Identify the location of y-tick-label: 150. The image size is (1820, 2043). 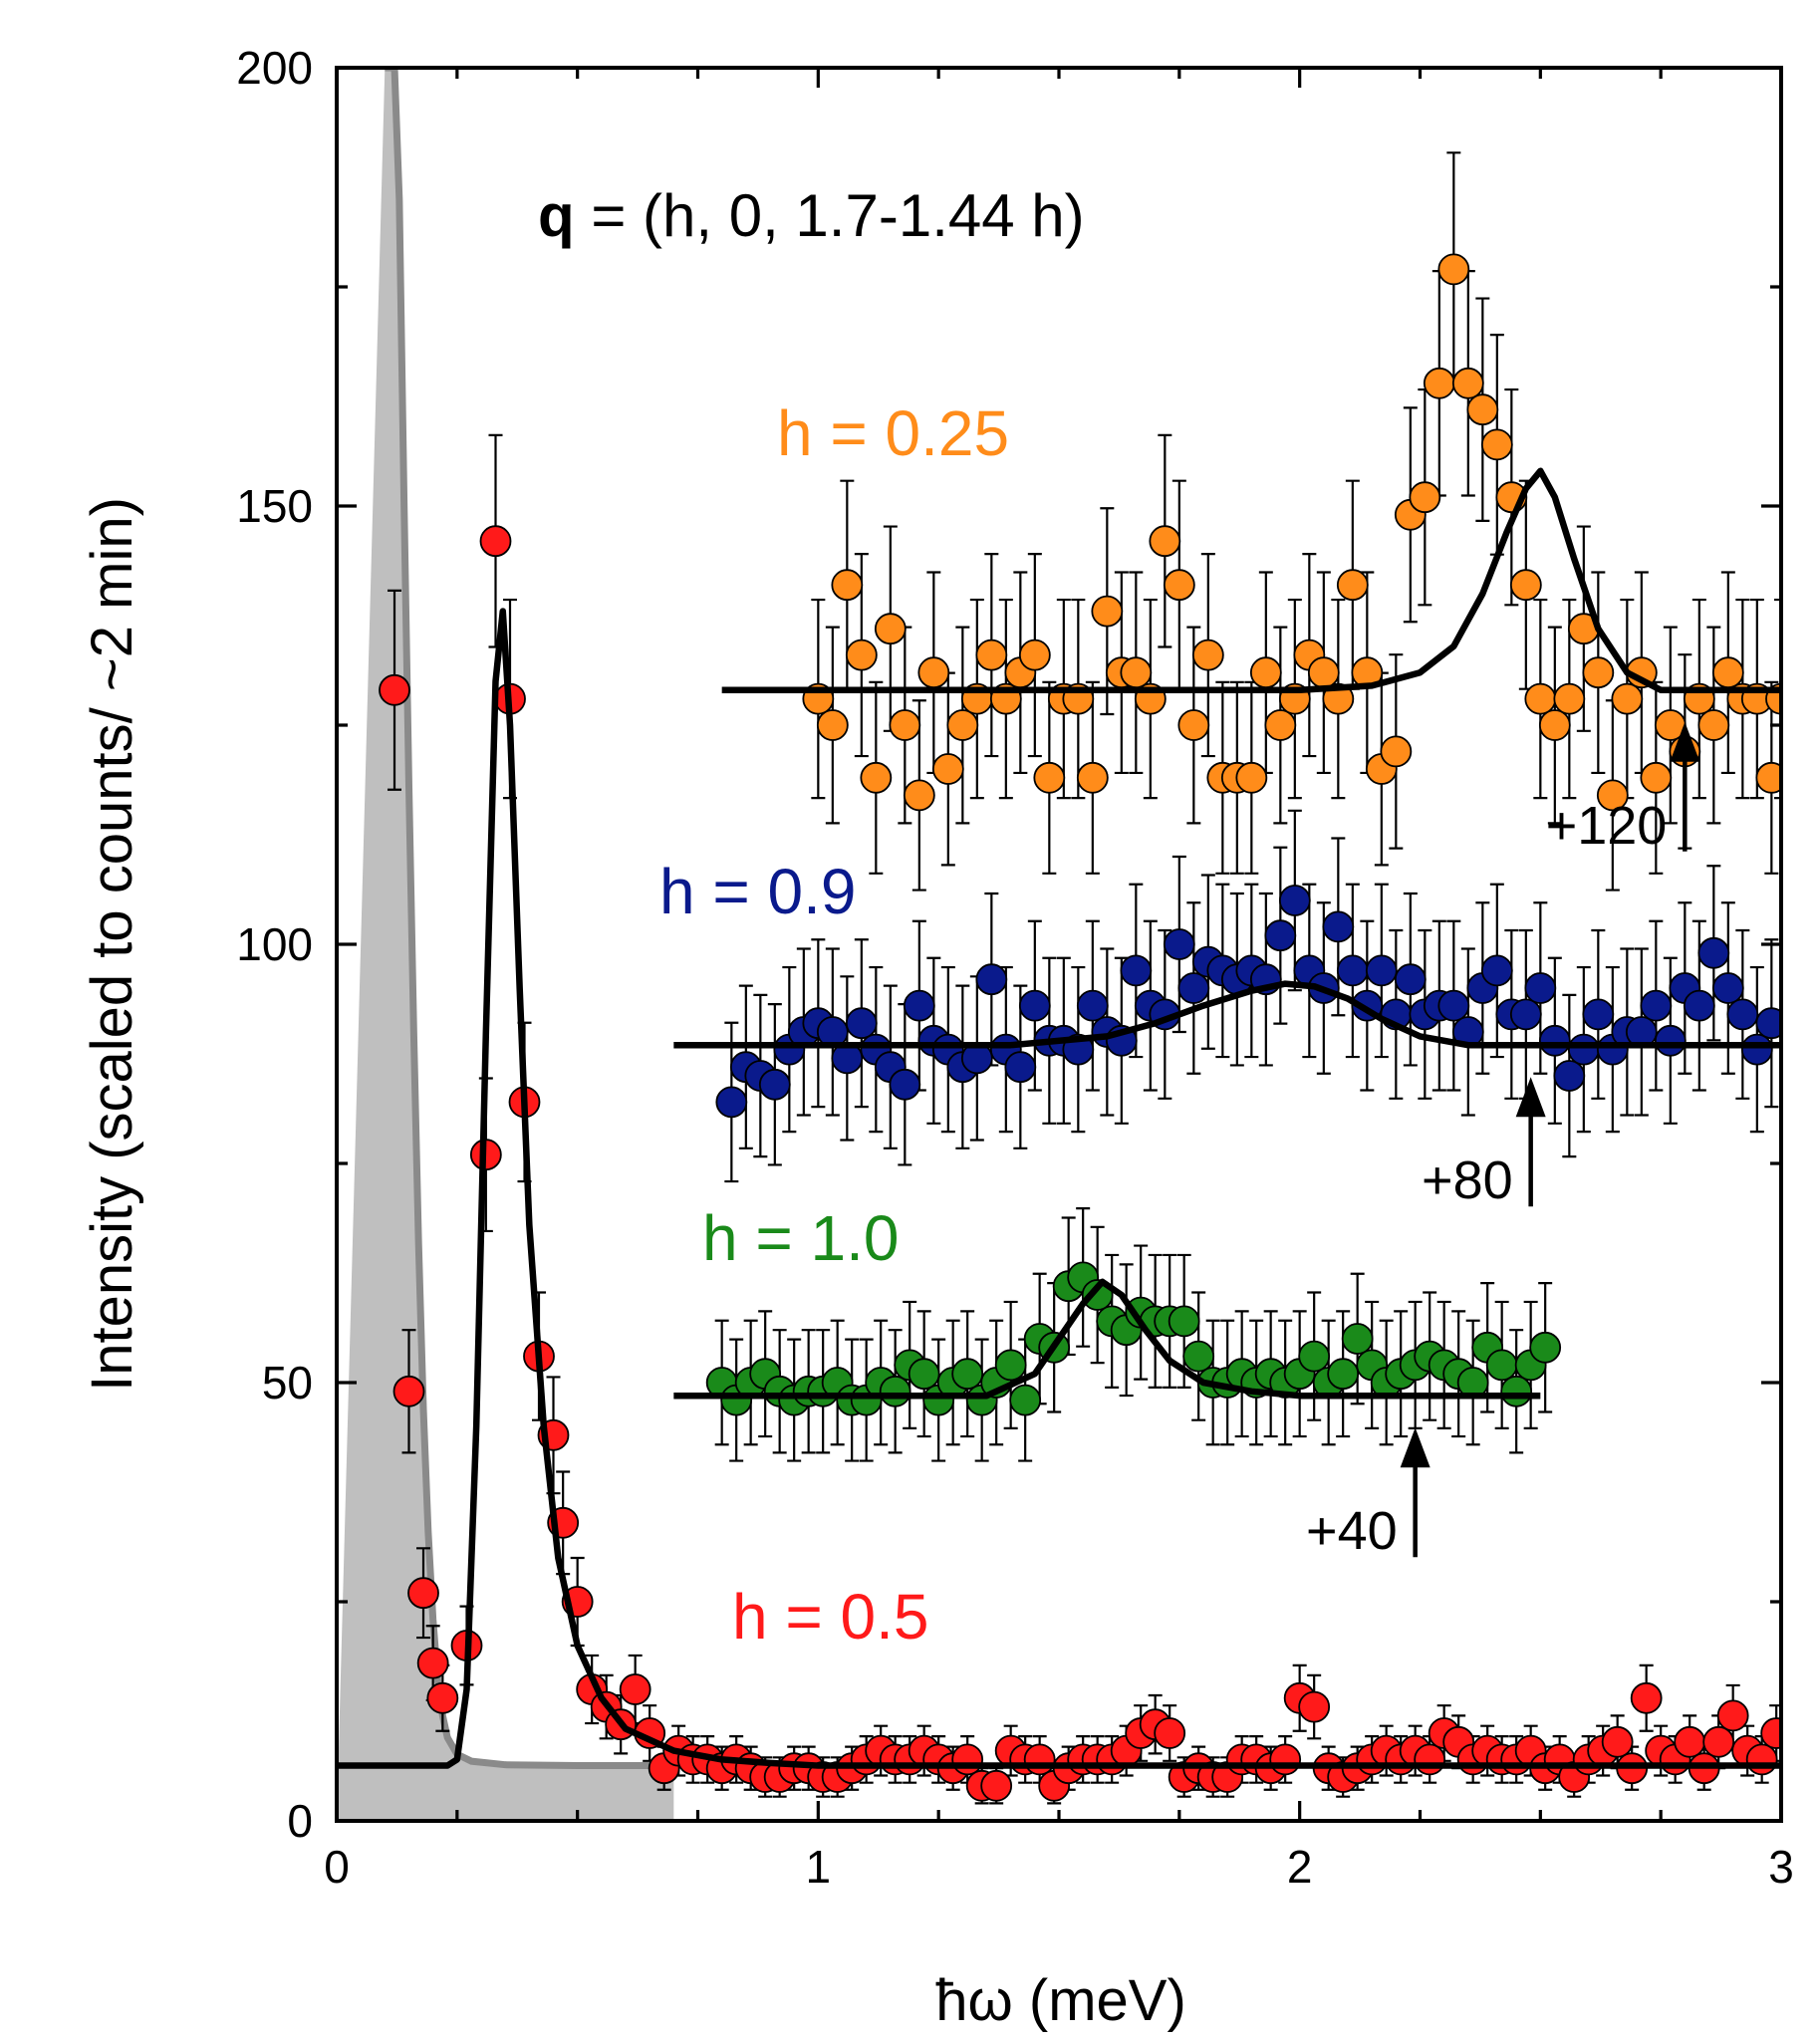
(274, 506).